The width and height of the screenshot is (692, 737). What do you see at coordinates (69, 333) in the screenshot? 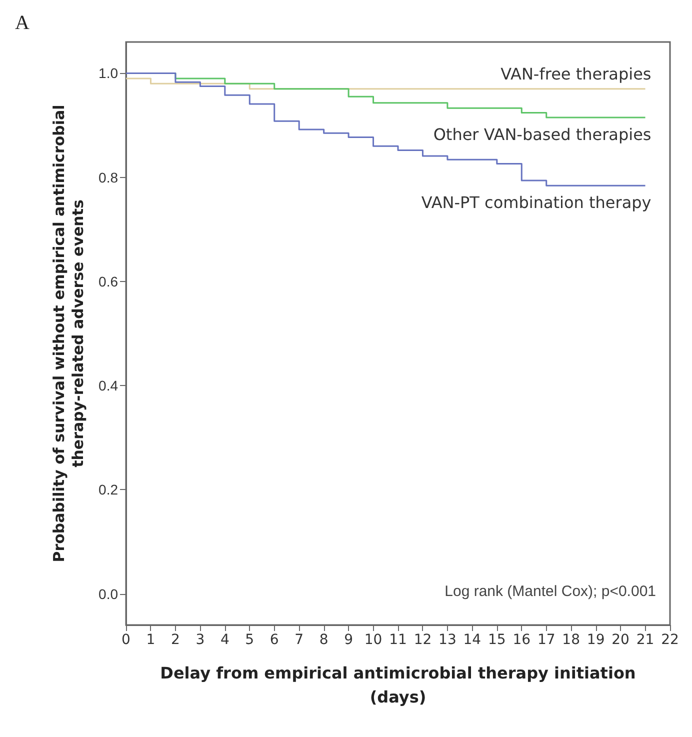
I see `y-axis-title: Probability of survival without empirical antimicrobial therapy-related adverse events` at bounding box center [69, 333].